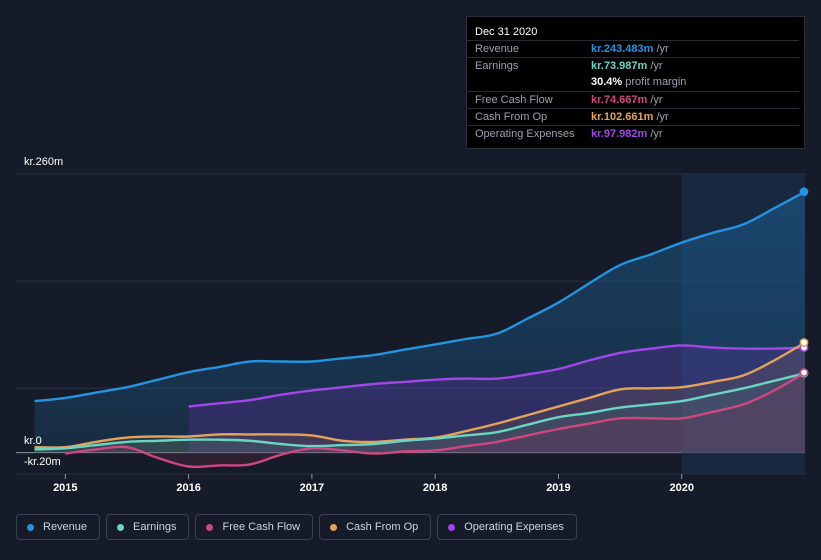 The image size is (821, 560). Describe the element at coordinates (334, 527) in the screenshot. I see `legend-dot-cfo-icon` at that location.